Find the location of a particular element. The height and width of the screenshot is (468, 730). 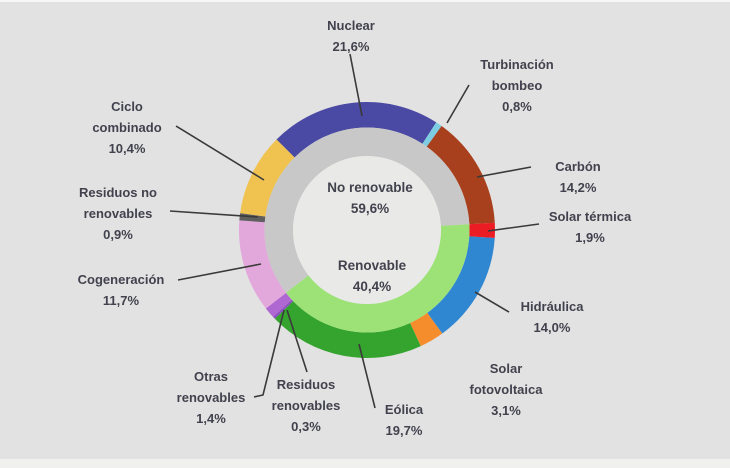

inner-slice-renovable is located at coordinates (378, 278).